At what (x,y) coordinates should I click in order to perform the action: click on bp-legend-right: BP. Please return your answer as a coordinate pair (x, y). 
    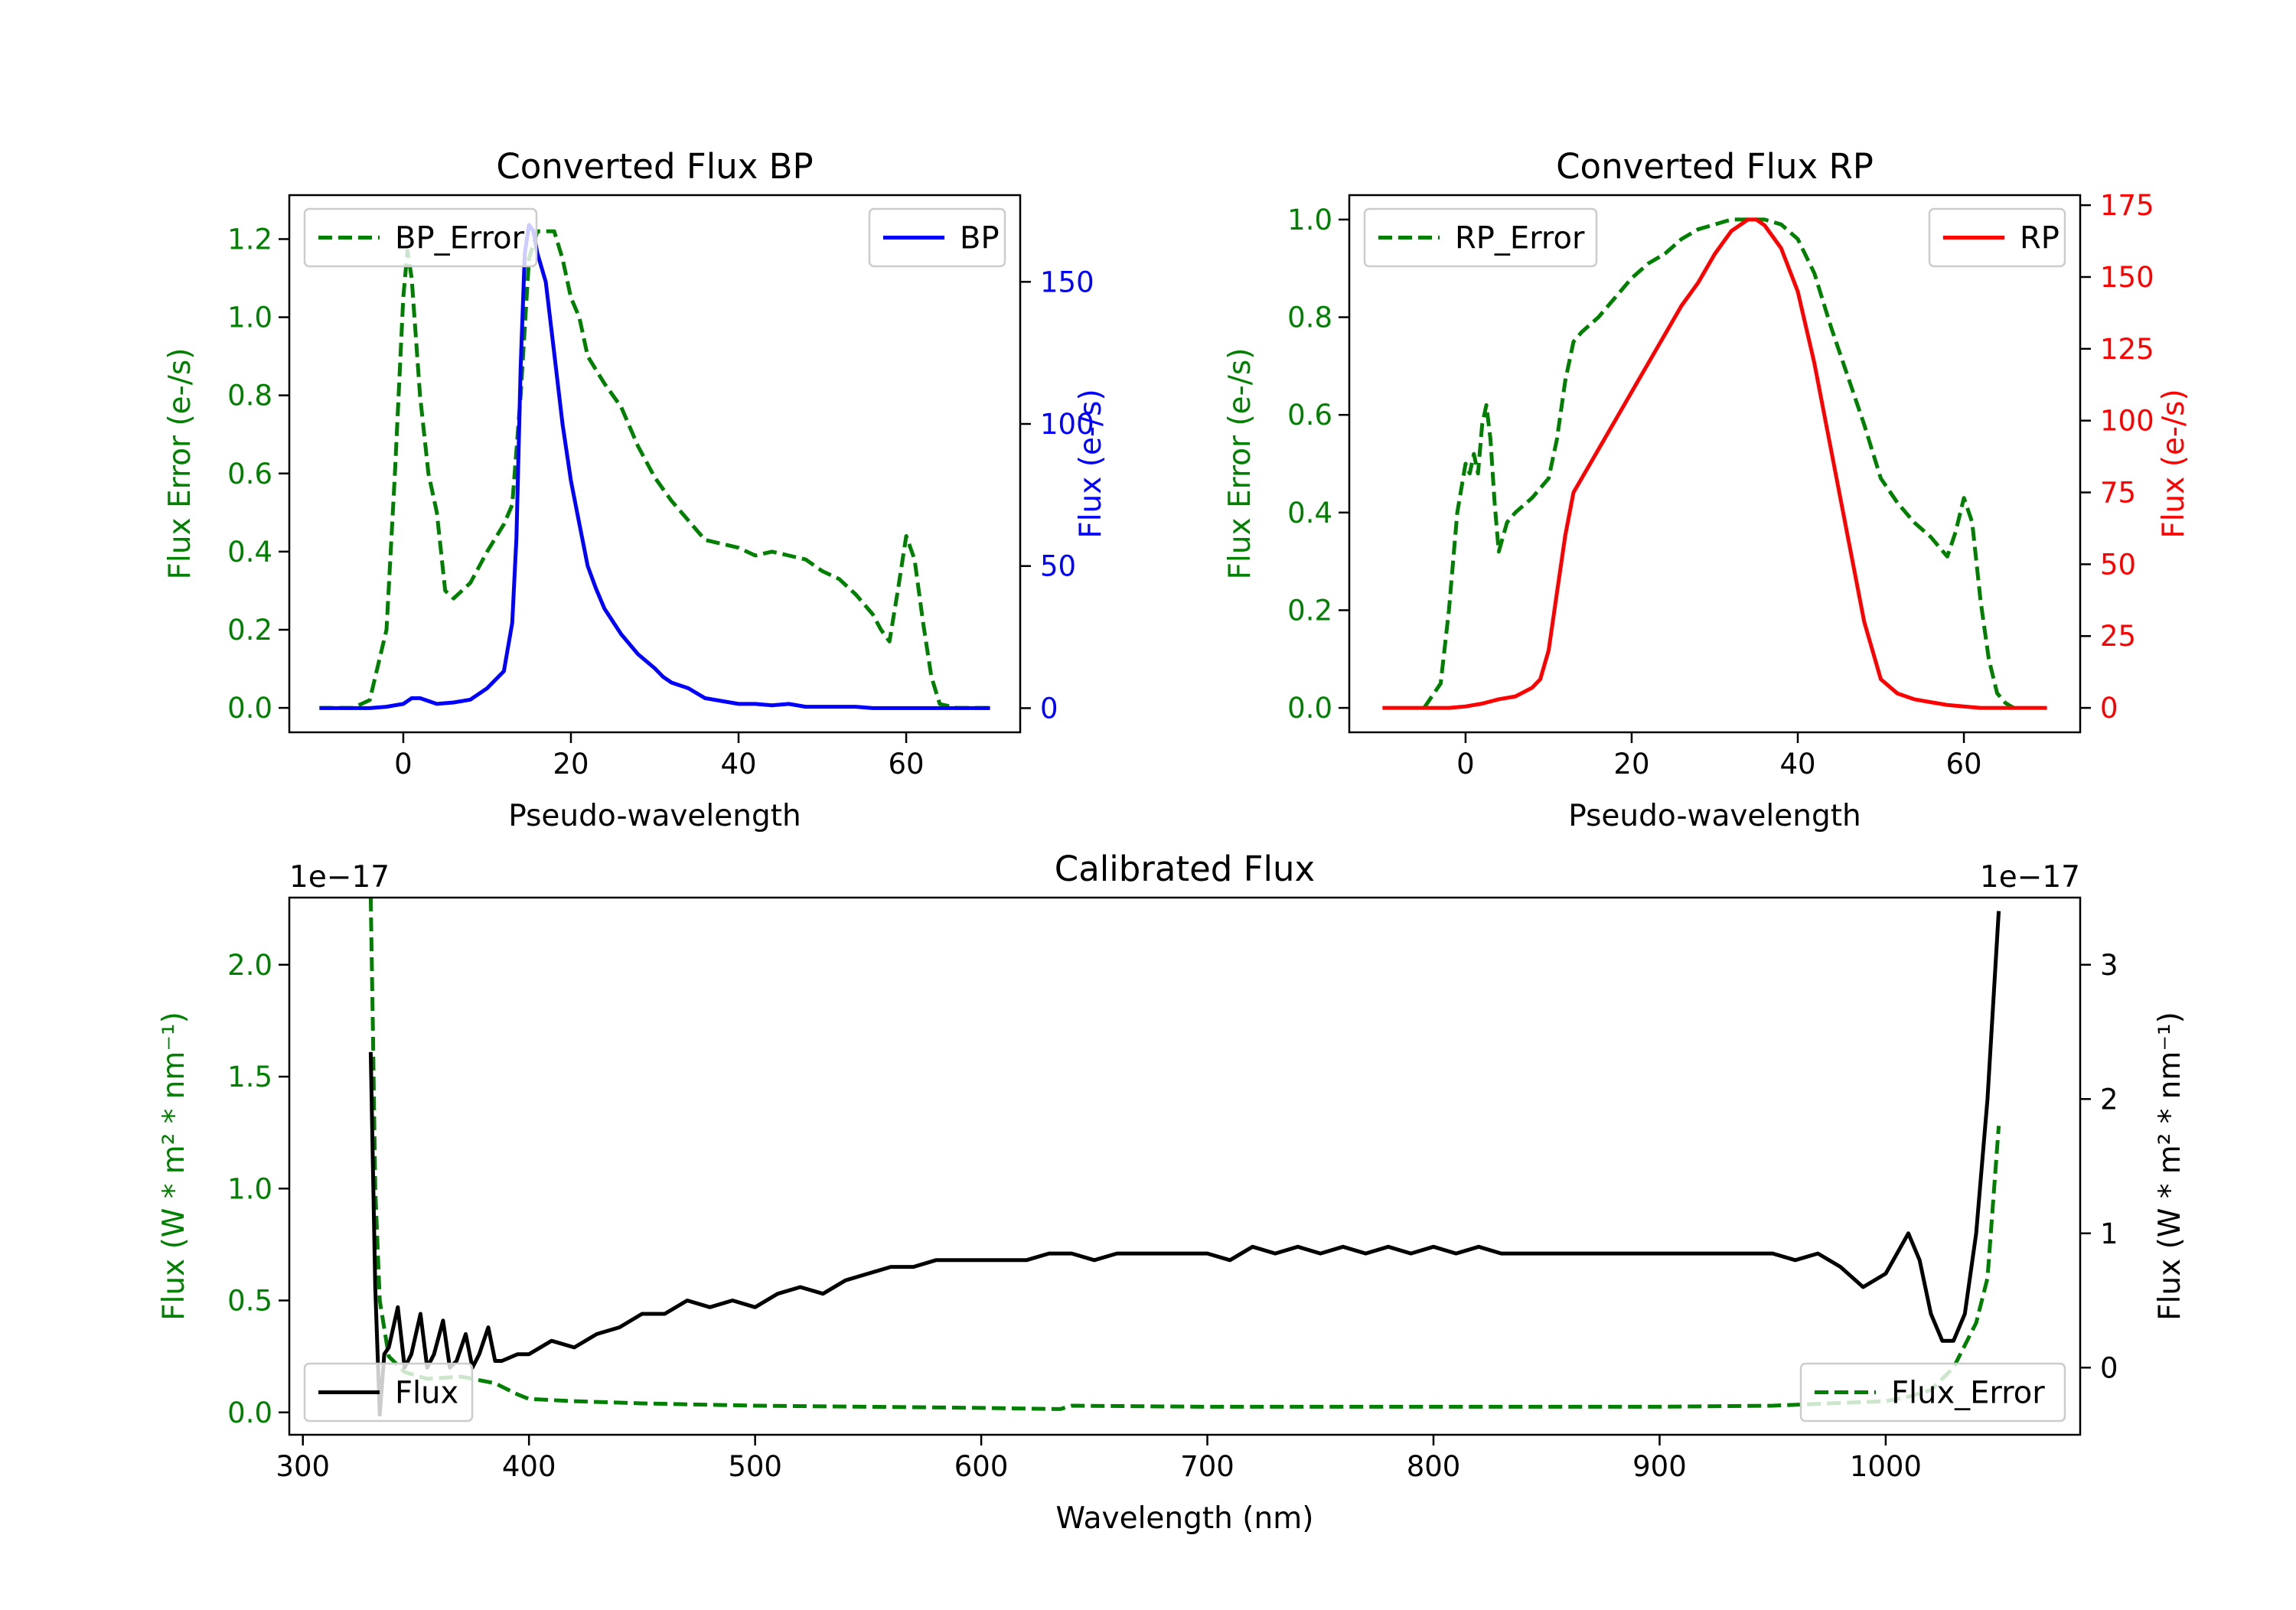
    Looking at the image, I should click on (937, 238).